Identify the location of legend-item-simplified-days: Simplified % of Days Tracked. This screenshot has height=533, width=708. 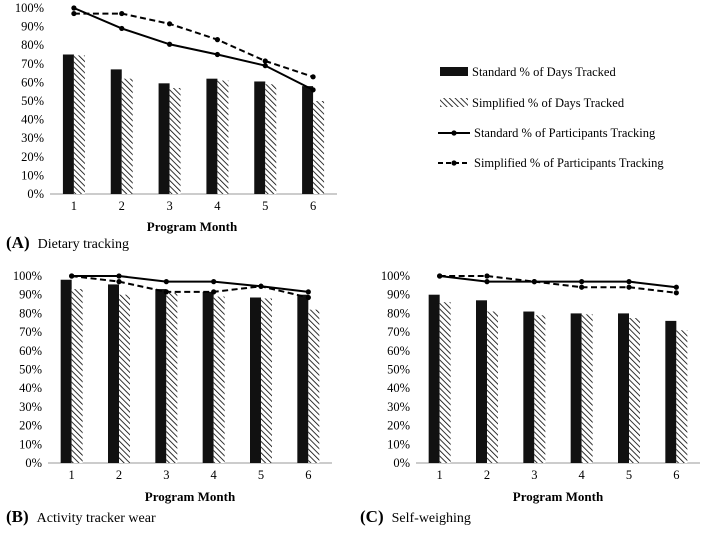
(532, 103).